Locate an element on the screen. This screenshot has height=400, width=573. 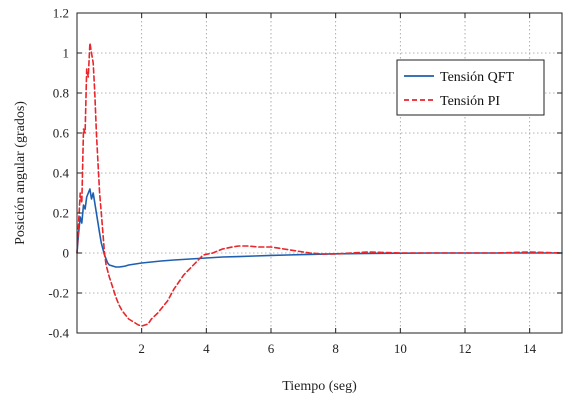
x-axis-title: Tiempo (seg) is located at coordinates (319, 386).